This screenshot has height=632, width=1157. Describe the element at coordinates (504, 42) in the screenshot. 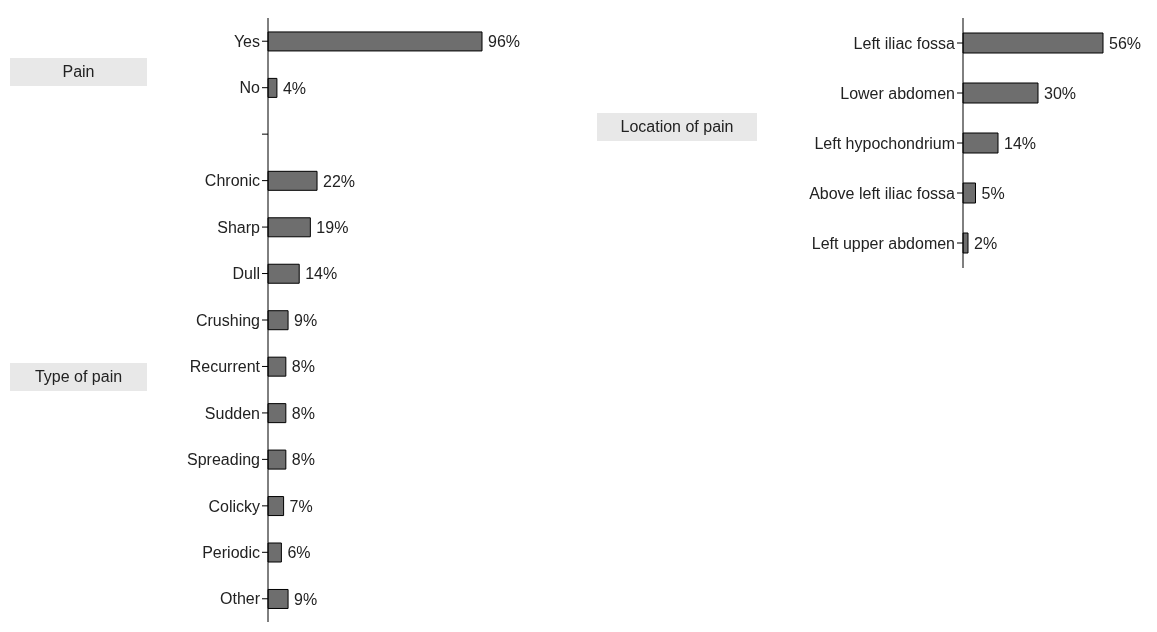

I see `data-label: 96%` at that location.